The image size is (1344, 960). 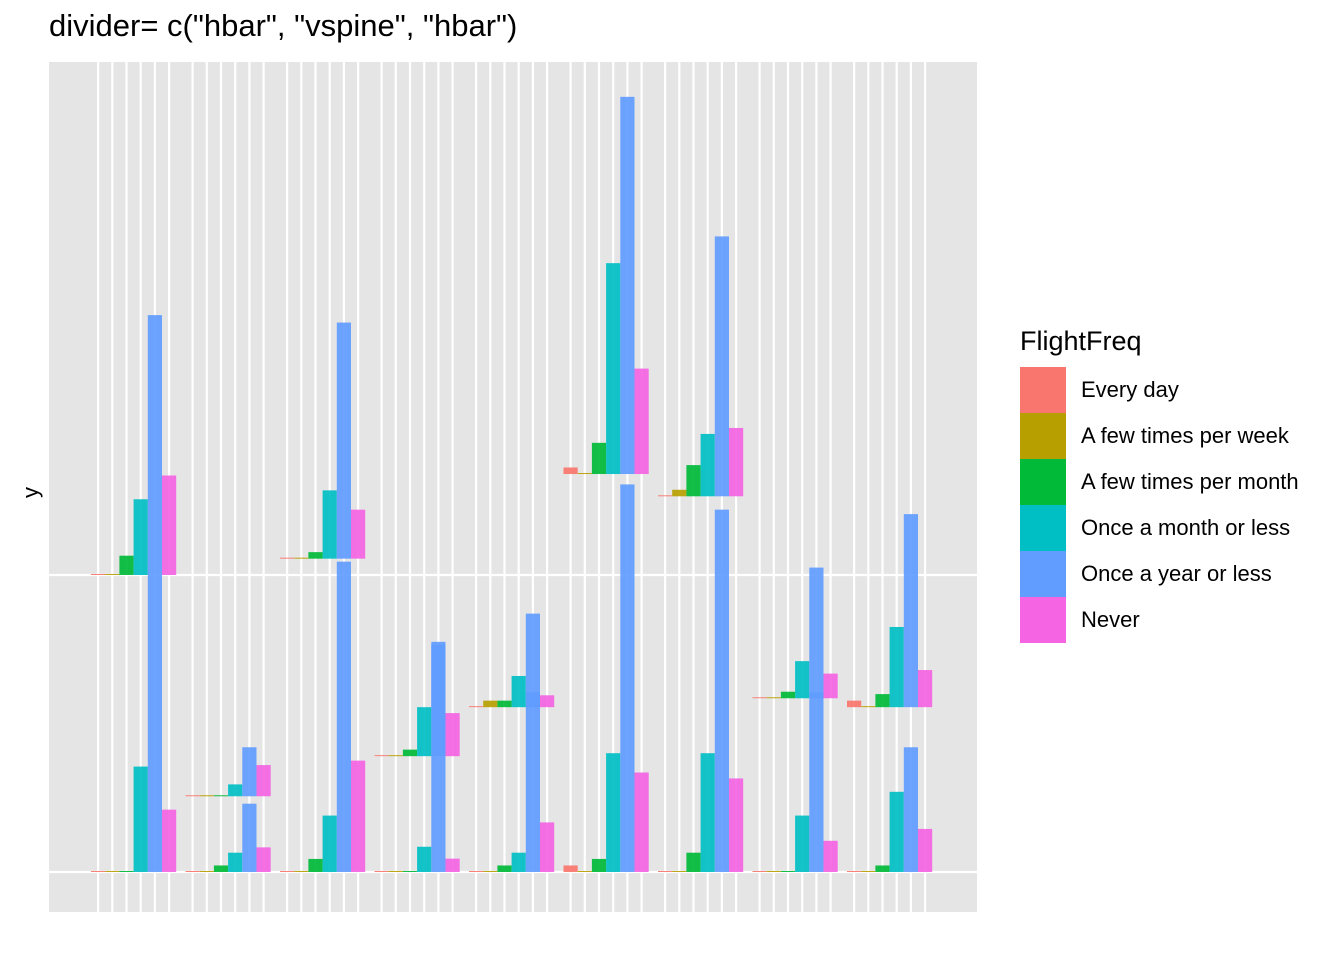 I want to click on bar-bottom-col7-a-few-times-per-week, so click(x=679, y=871).